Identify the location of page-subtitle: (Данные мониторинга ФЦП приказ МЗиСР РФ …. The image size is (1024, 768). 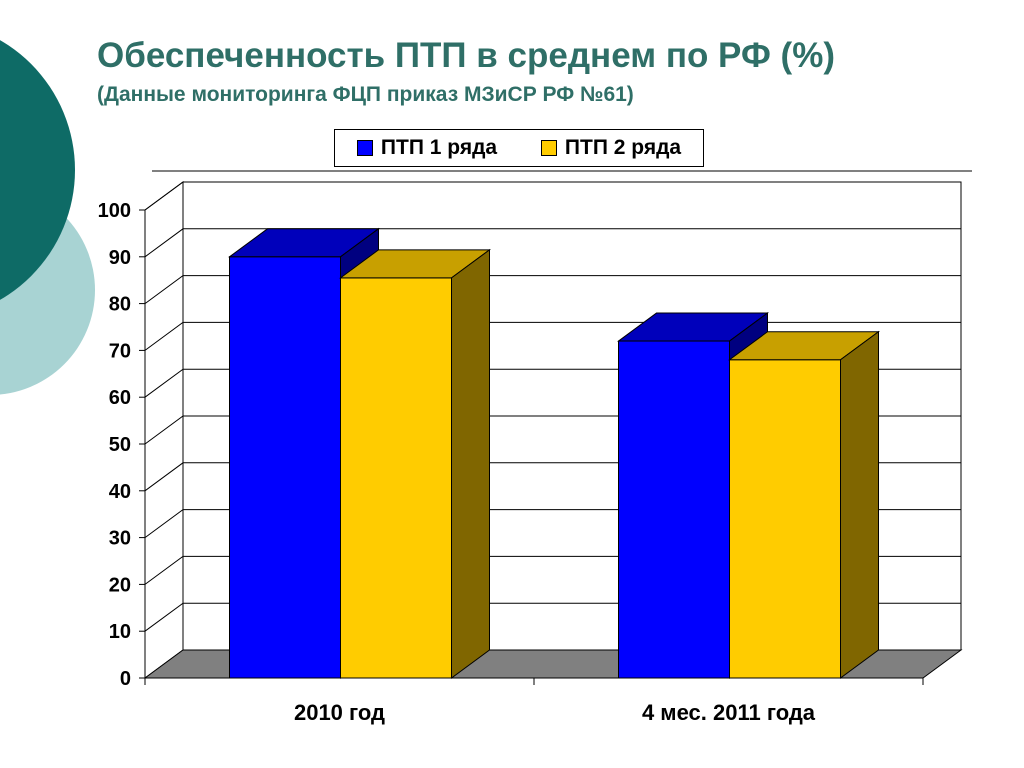
(365, 94).